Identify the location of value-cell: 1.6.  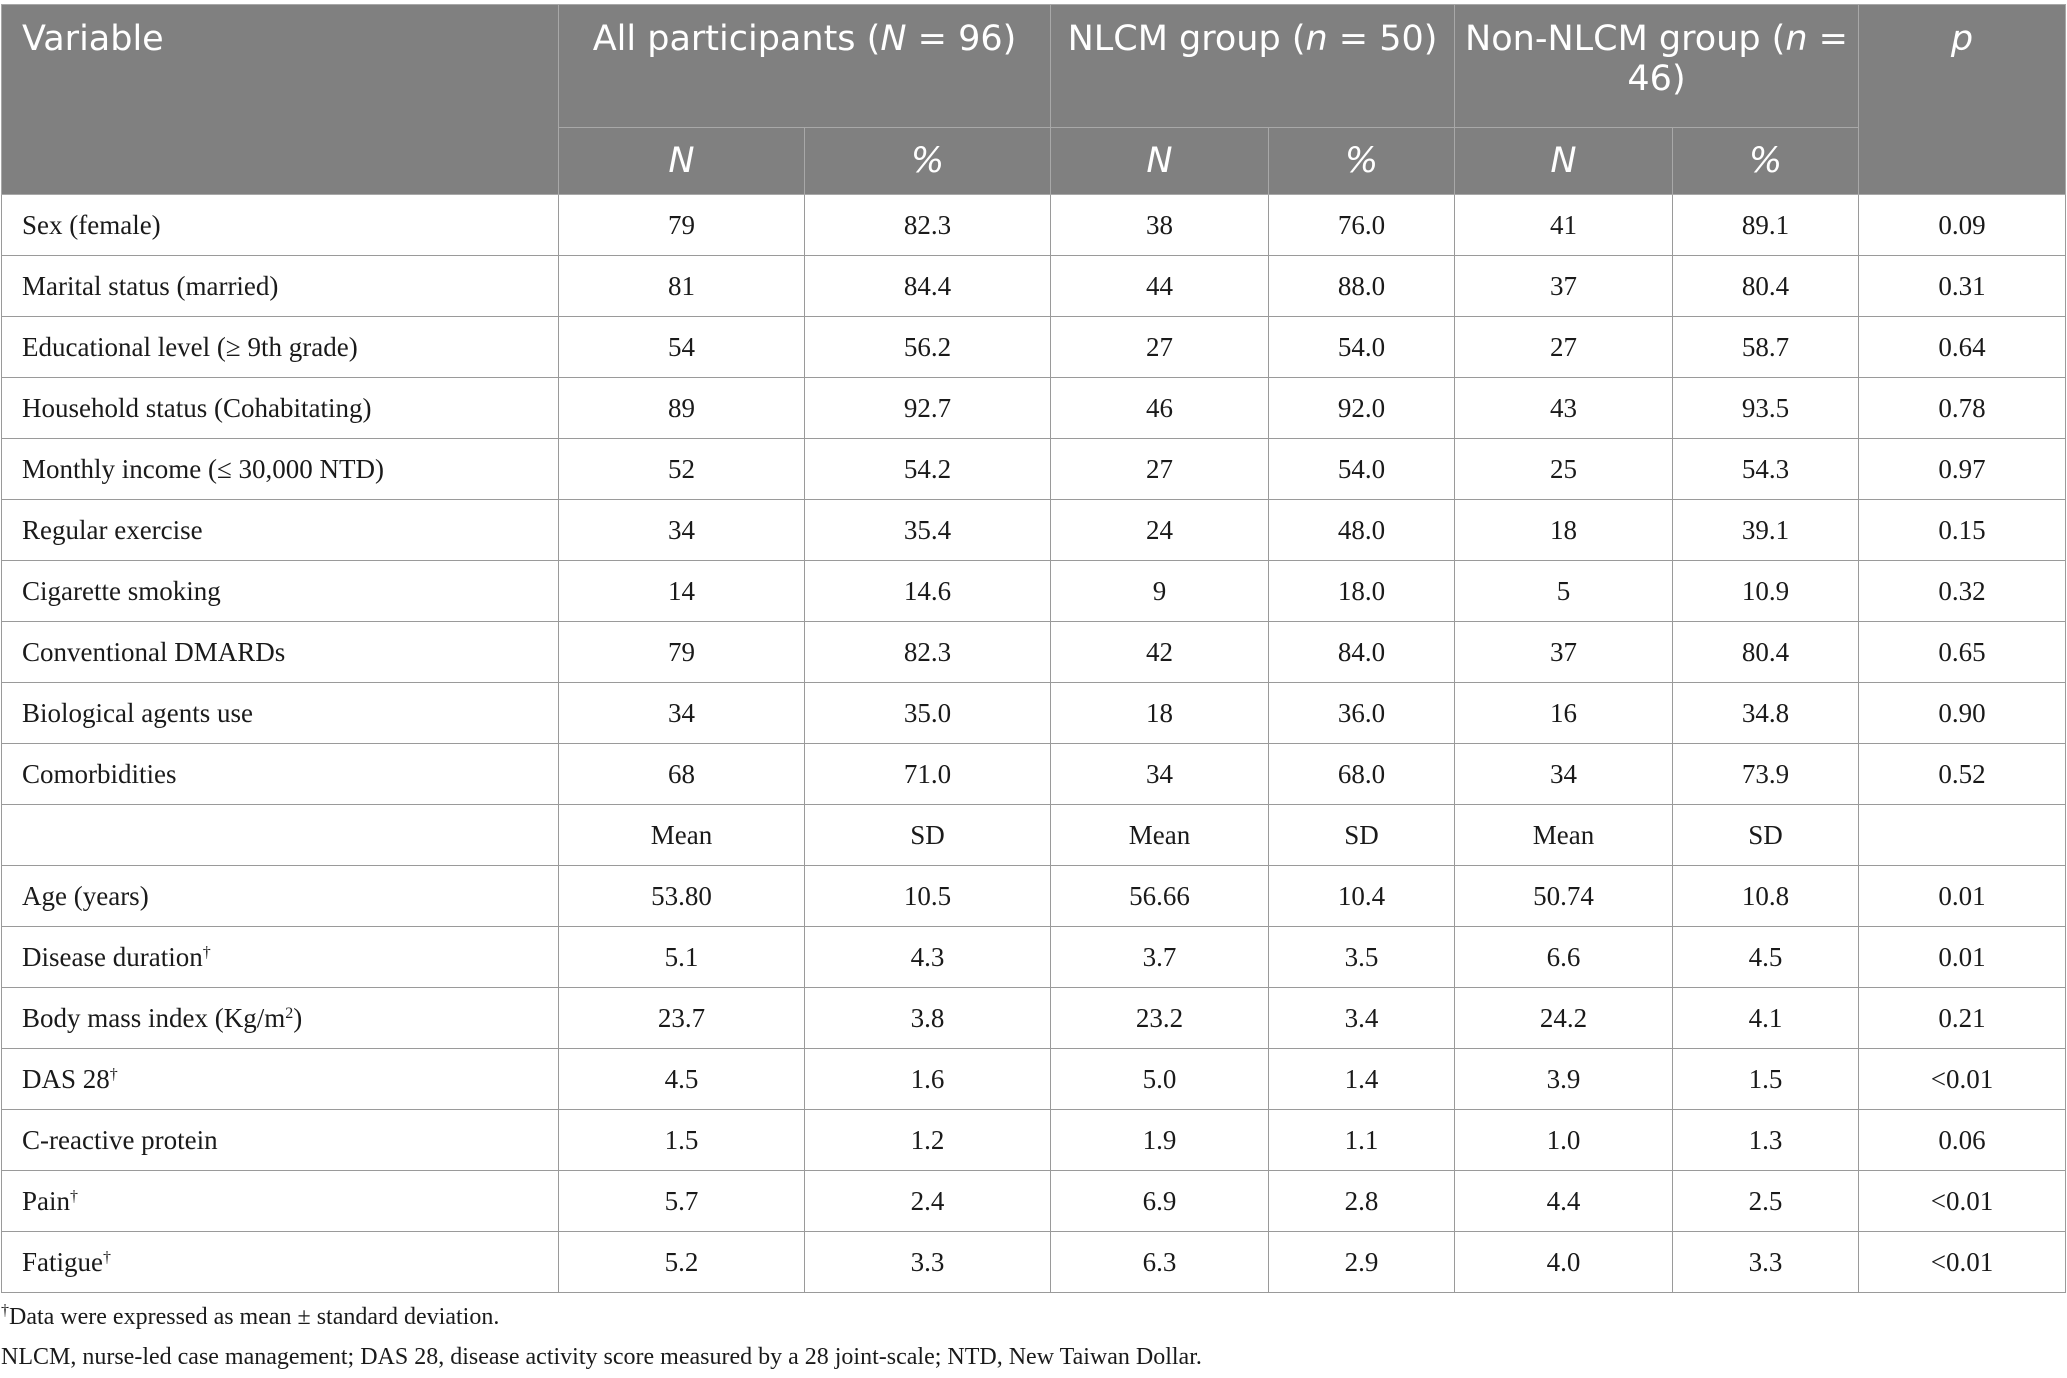
(927, 1079).